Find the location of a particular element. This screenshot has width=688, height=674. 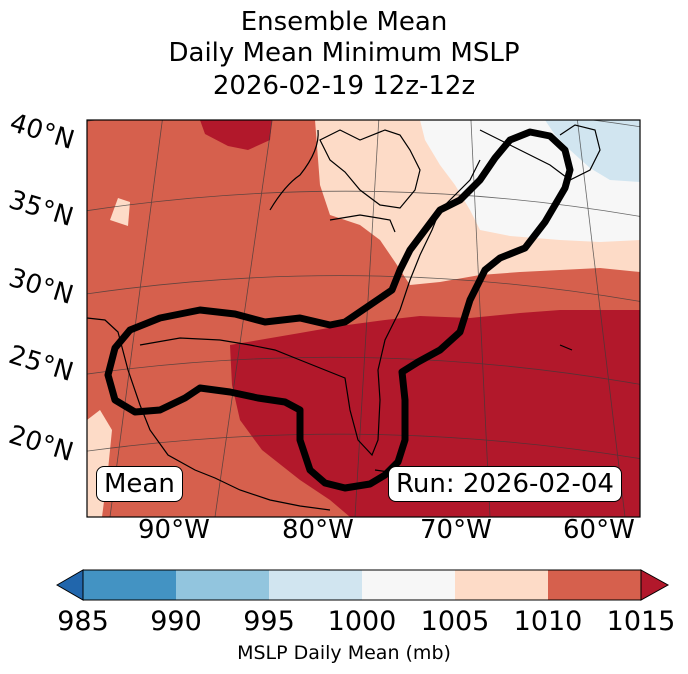

run-label-box: Run: 2026-02-04 is located at coordinates (505, 484).